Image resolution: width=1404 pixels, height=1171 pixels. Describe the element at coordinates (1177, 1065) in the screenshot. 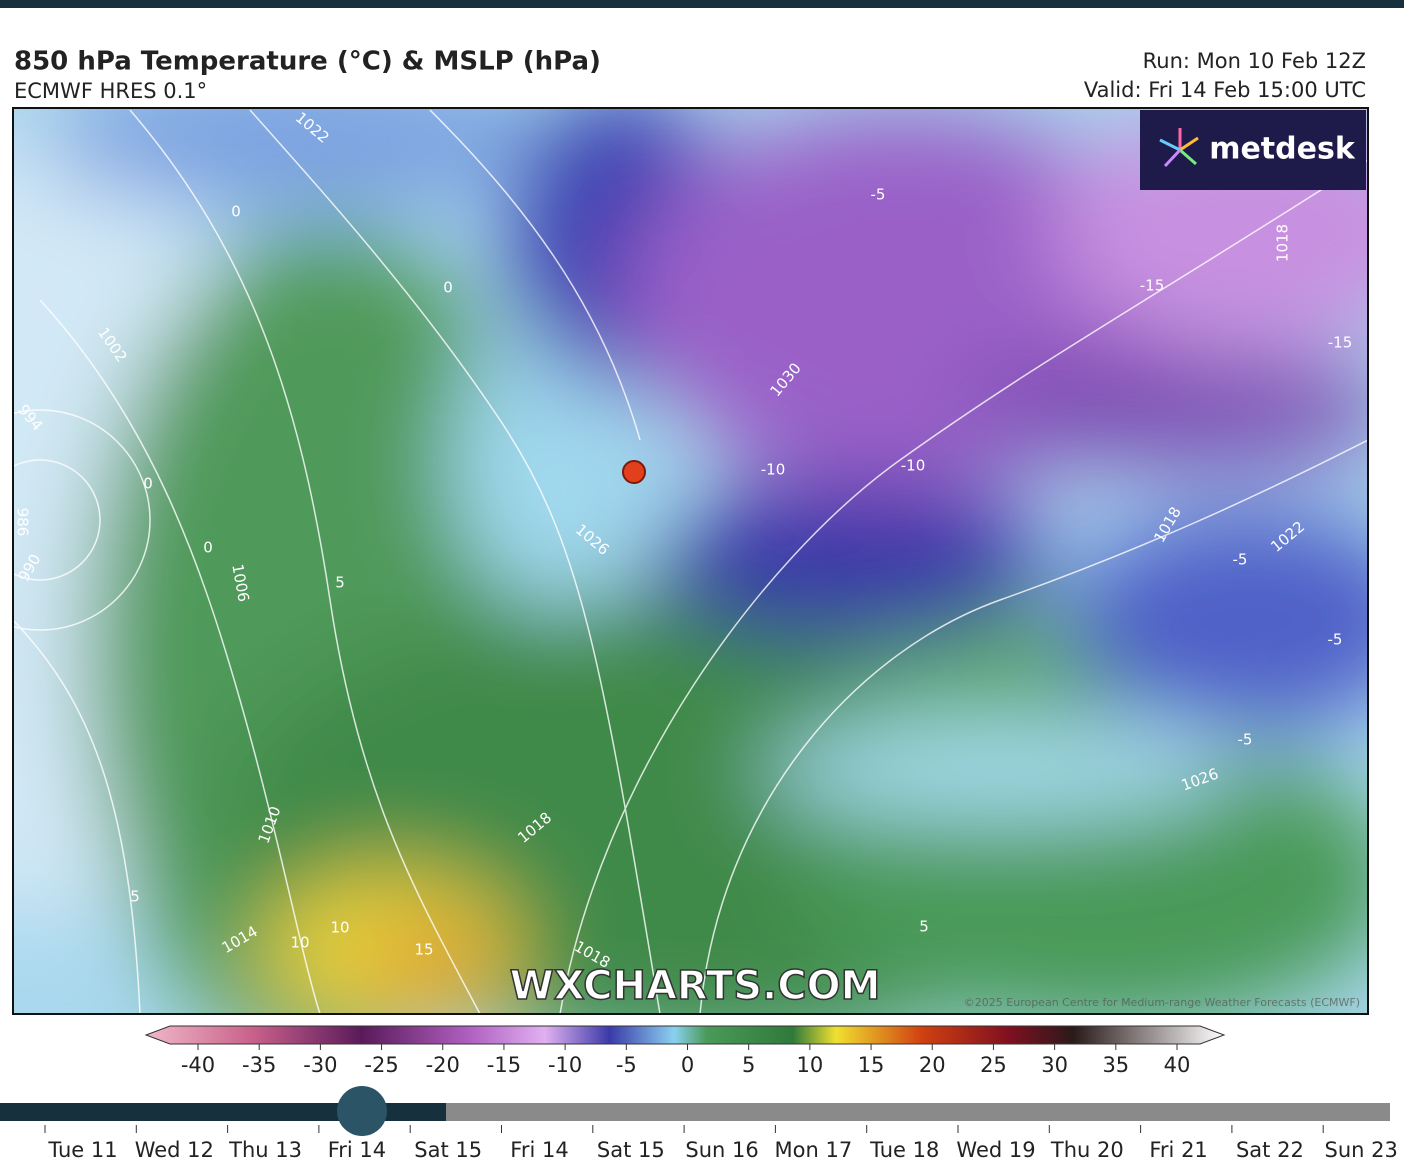

I see `colorbar-tick-label: 40` at that location.